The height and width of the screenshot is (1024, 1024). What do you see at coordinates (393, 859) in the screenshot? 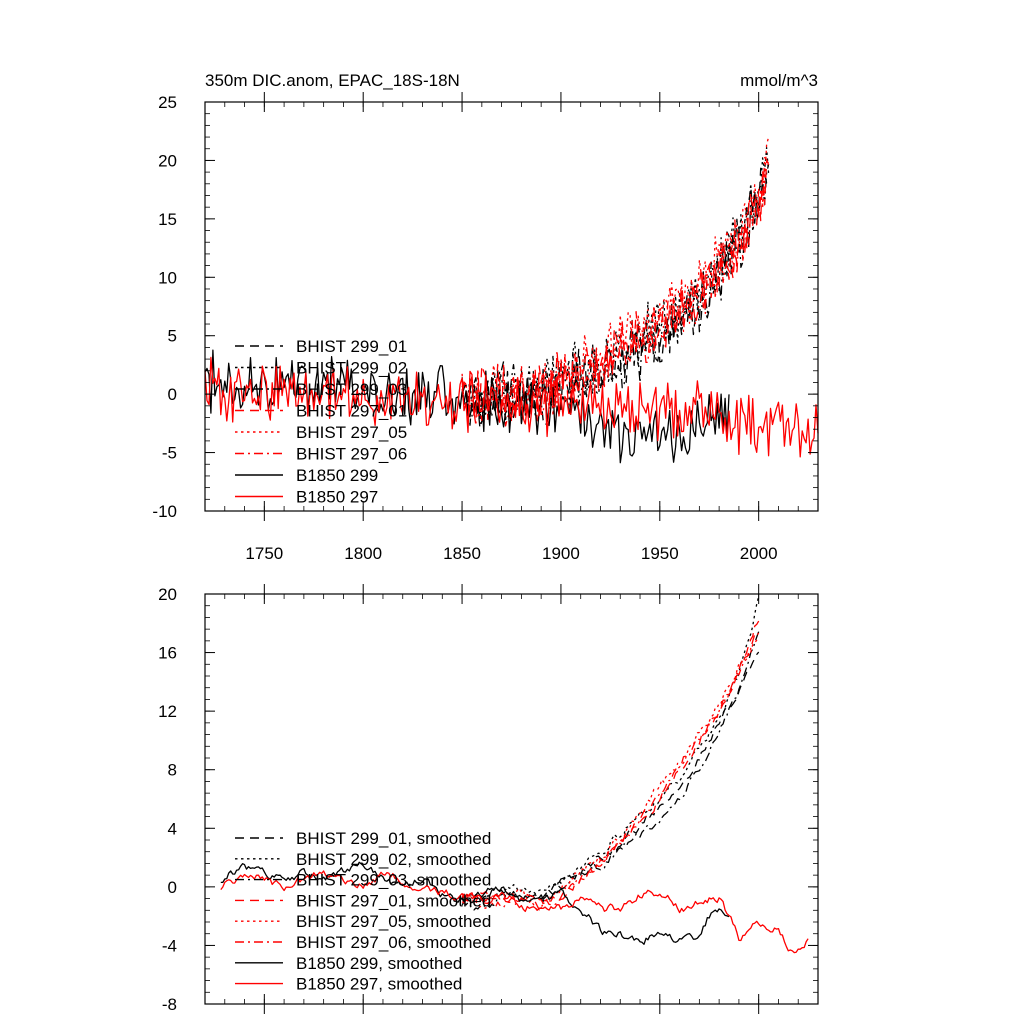
I see `bottom-legend-label-2: BHIST 299_02, smoothed` at bounding box center [393, 859].